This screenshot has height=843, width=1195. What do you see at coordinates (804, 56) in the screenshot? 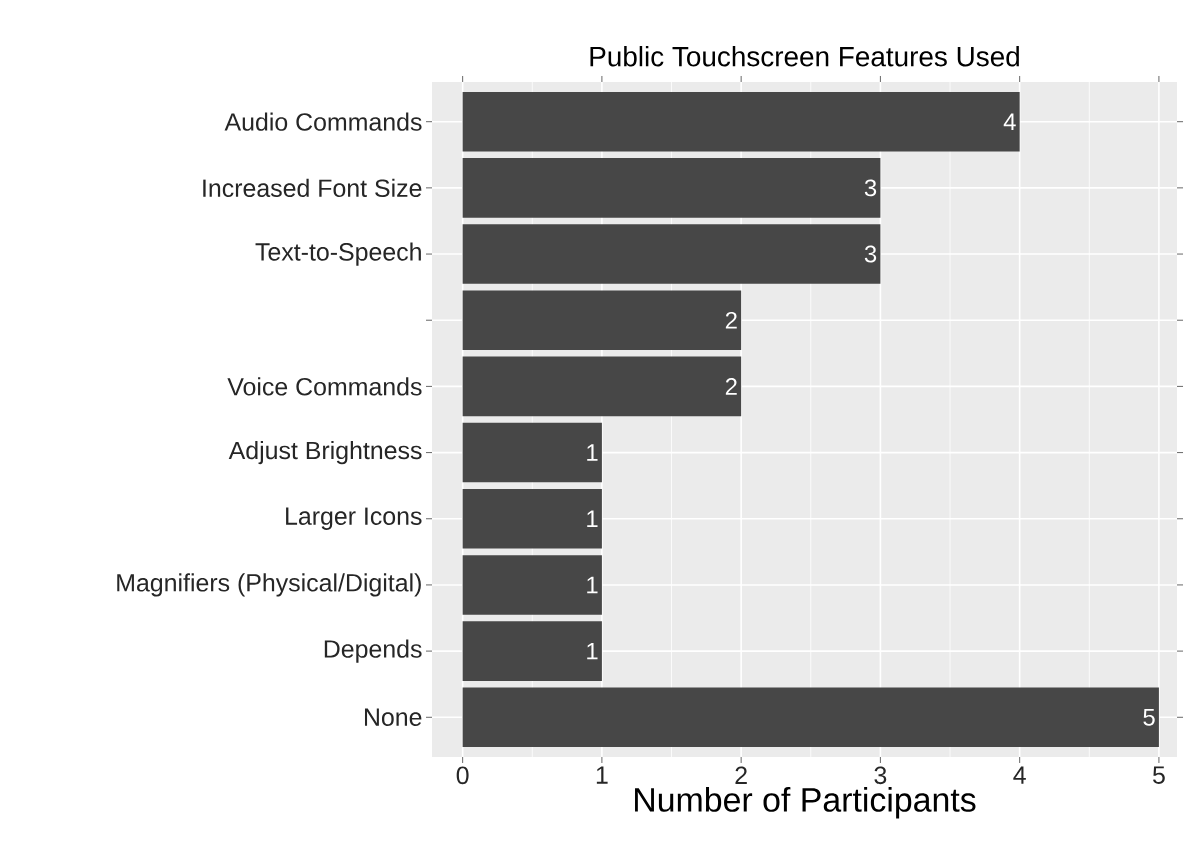
I see `chart-title: Public Touchscreen Features Used` at bounding box center [804, 56].